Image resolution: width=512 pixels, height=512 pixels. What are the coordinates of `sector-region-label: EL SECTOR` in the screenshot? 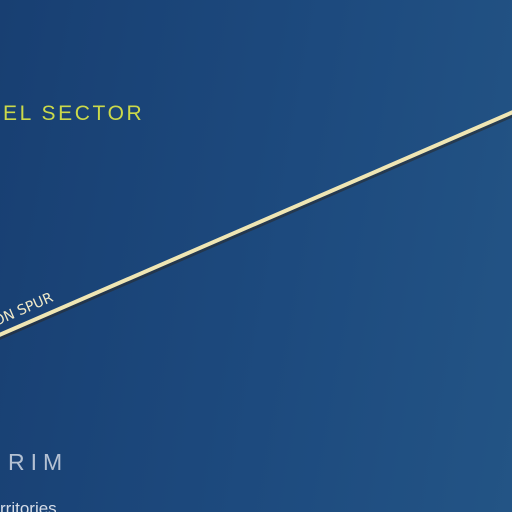 It's located at (73, 114).